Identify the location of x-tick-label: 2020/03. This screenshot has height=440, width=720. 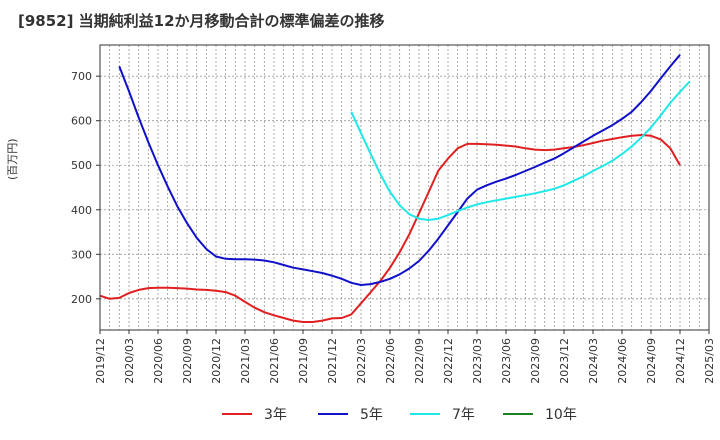
(129, 361).